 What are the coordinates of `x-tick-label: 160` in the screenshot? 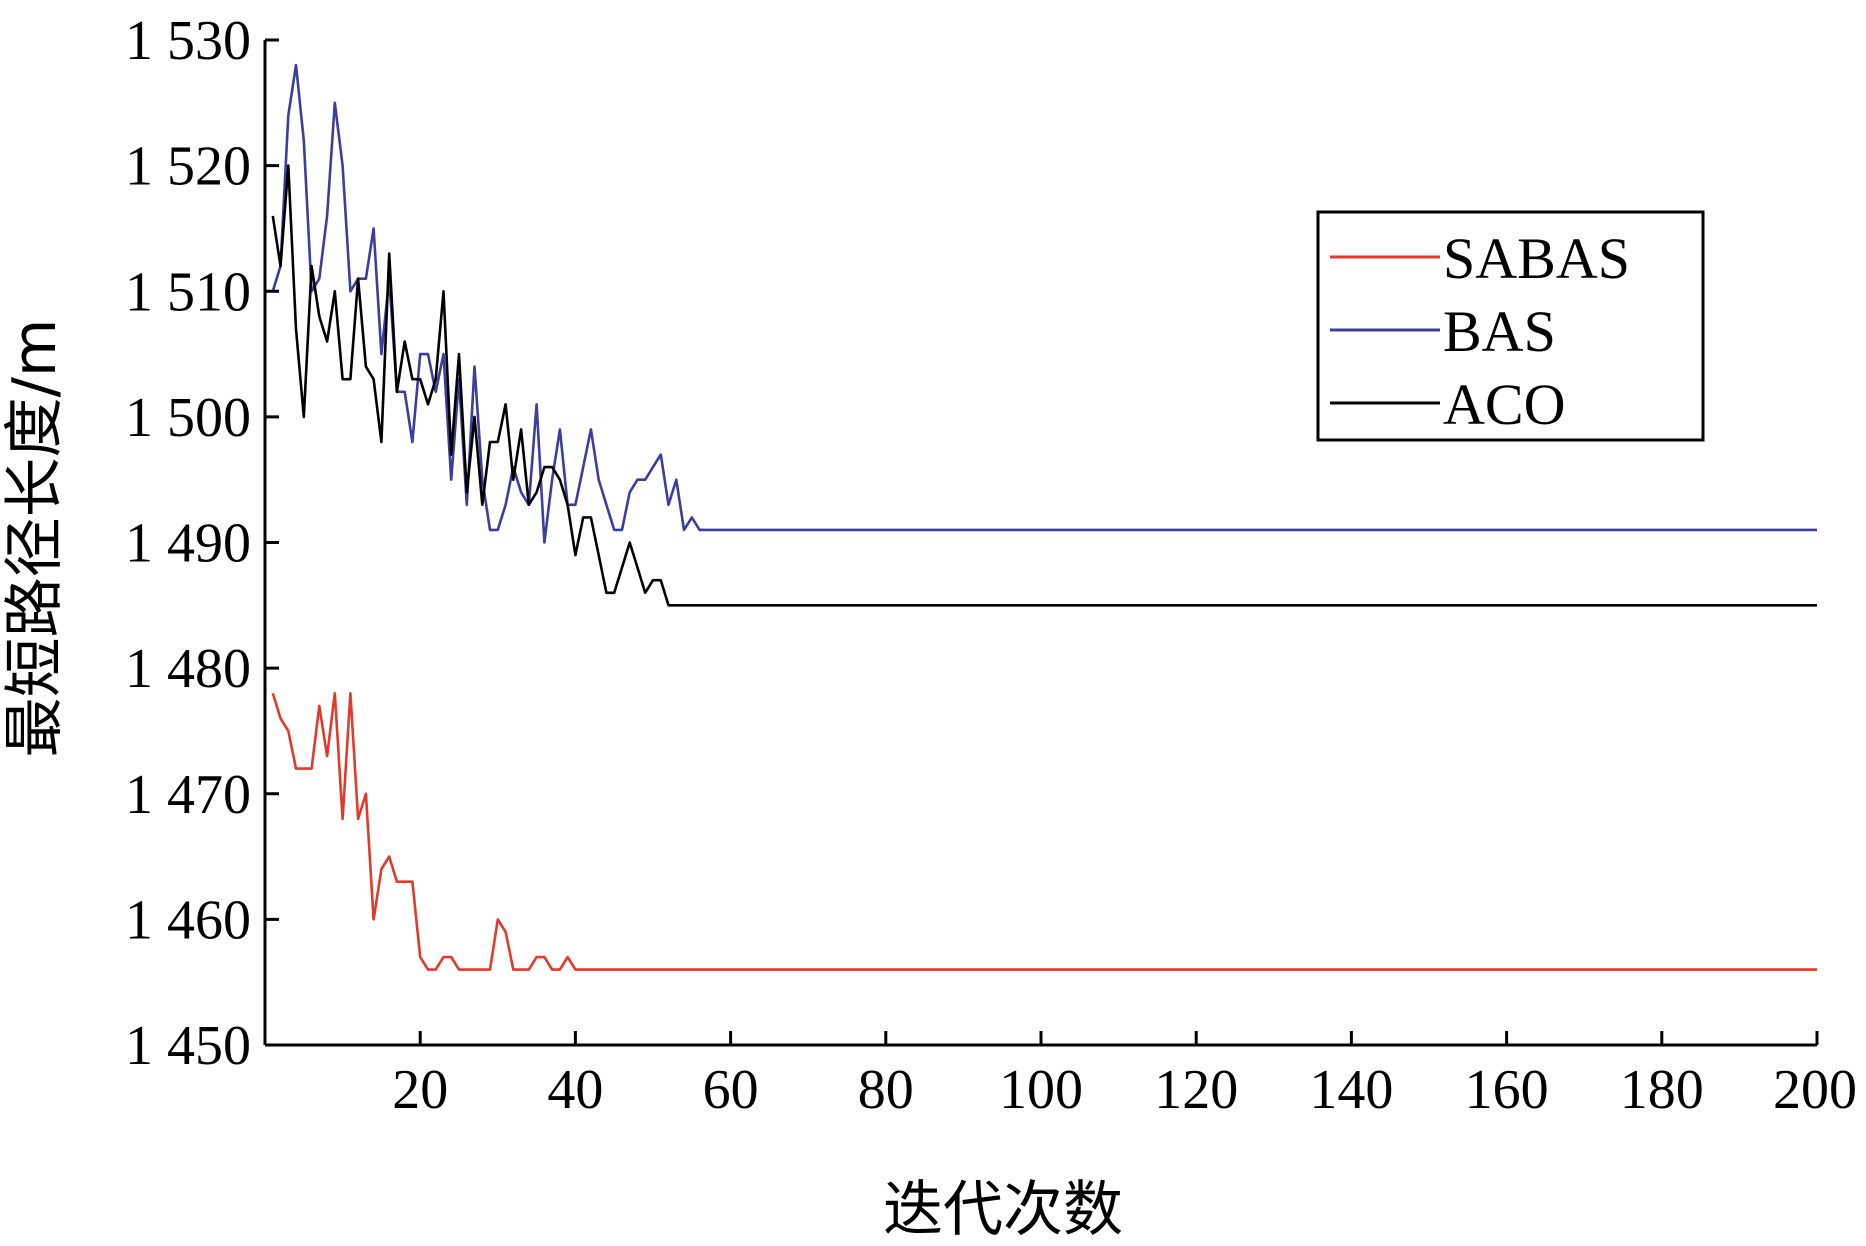 It's located at (1507, 1090).